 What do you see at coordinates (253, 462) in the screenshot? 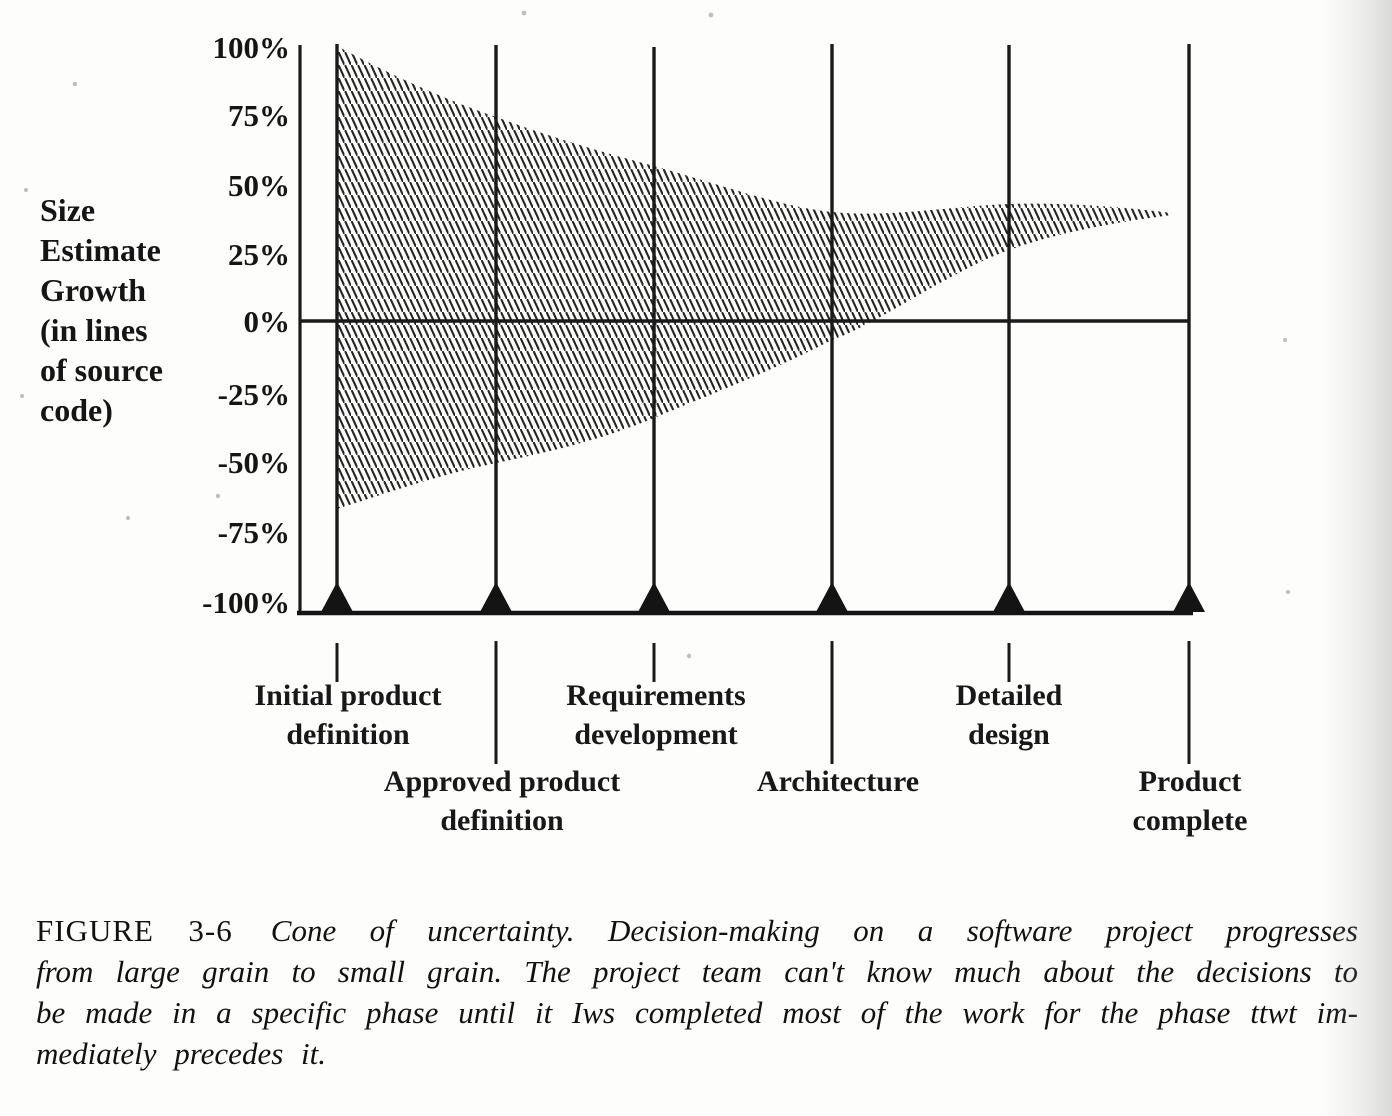
I see `y-tick-neg50: -50%` at bounding box center [253, 462].